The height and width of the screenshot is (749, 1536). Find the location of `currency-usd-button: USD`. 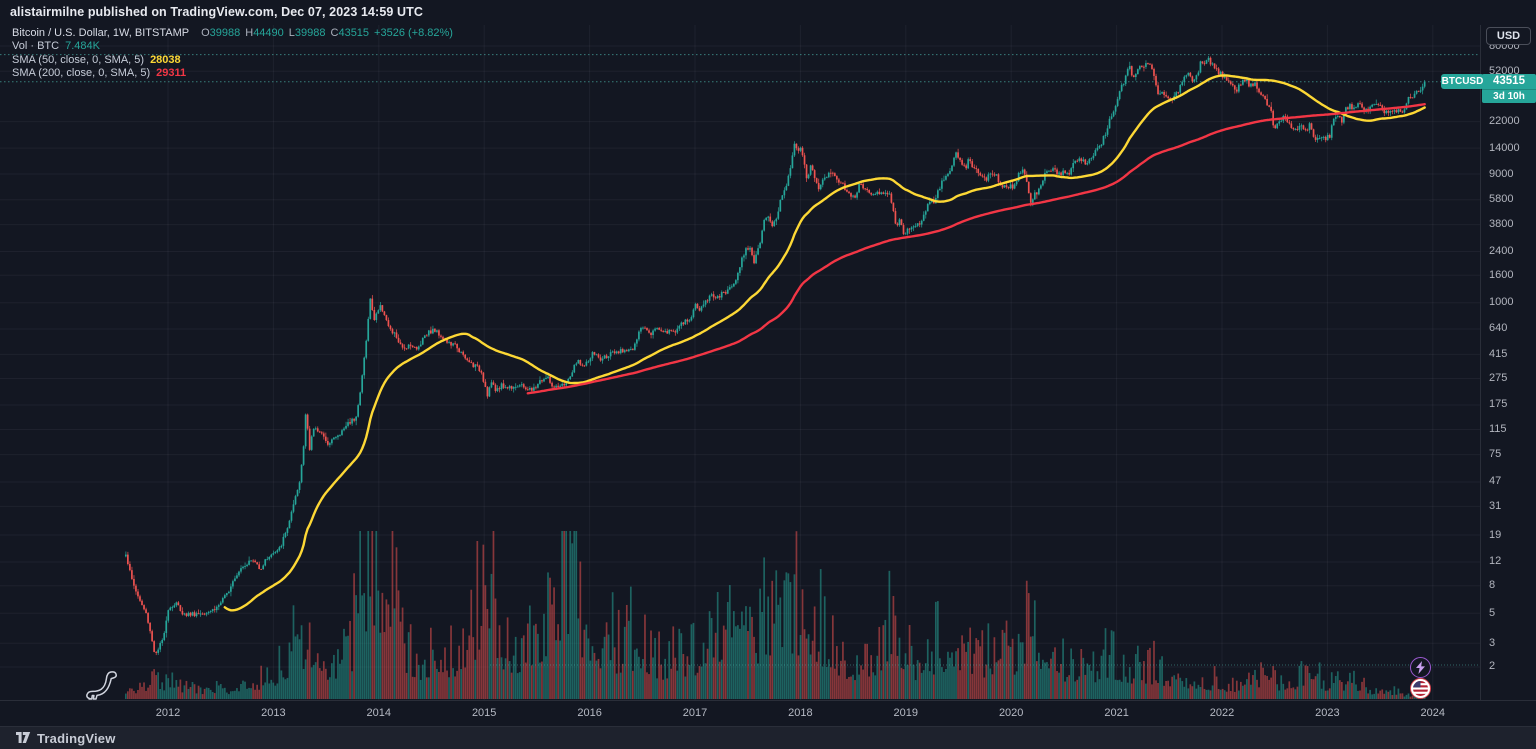

currency-usd-button: USD is located at coordinates (1508, 36).